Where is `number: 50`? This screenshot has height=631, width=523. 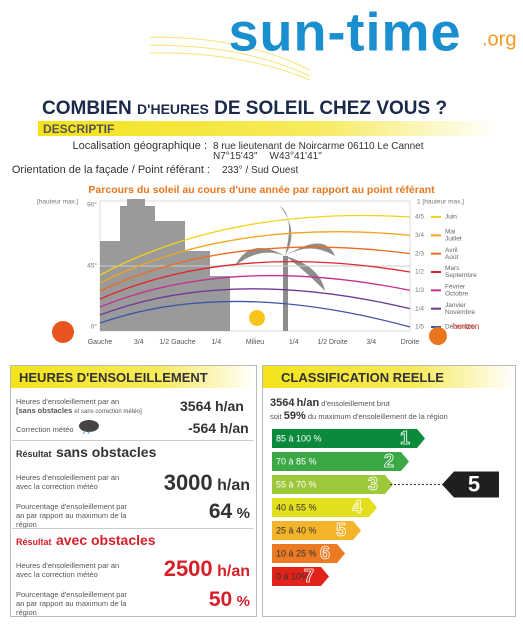 number: 50 is located at coordinates (220, 599).